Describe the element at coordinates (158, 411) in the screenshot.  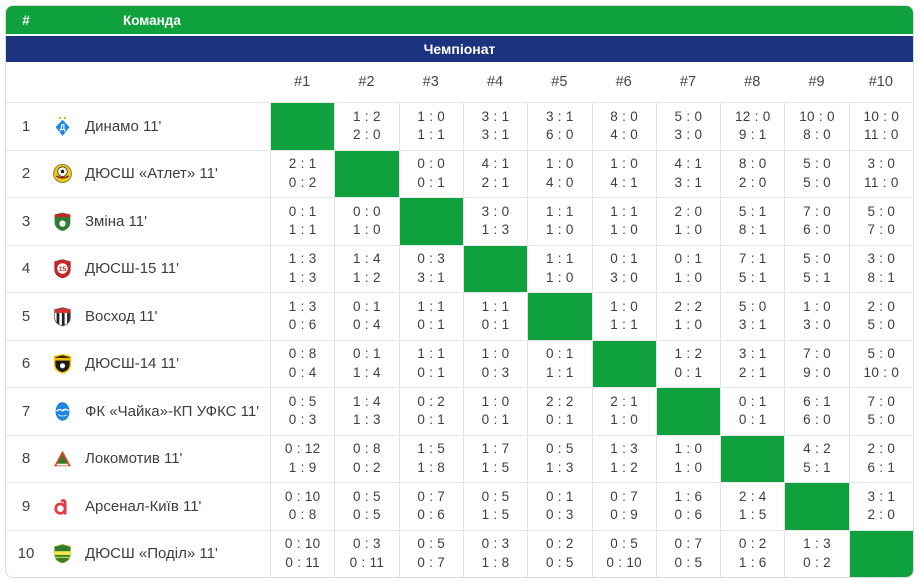
I see `team-cell: ФК «Чайка»-КП УФКС 11'` at that location.